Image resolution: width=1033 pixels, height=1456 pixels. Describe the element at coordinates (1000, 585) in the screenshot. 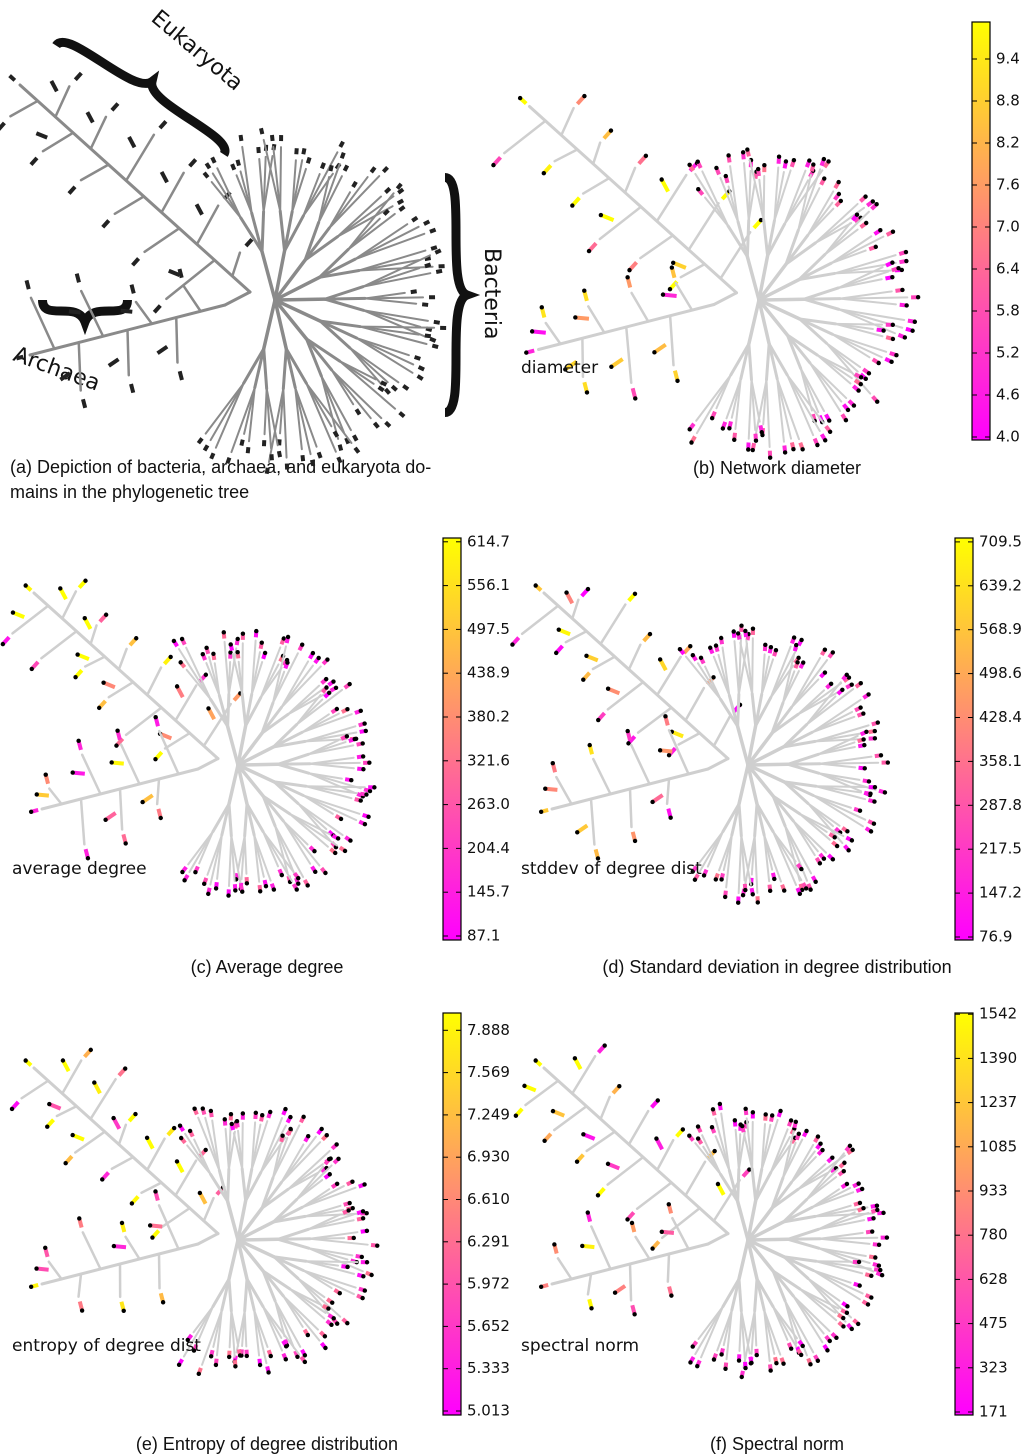

I see `colorbar-tick-label: 639.2` at that location.